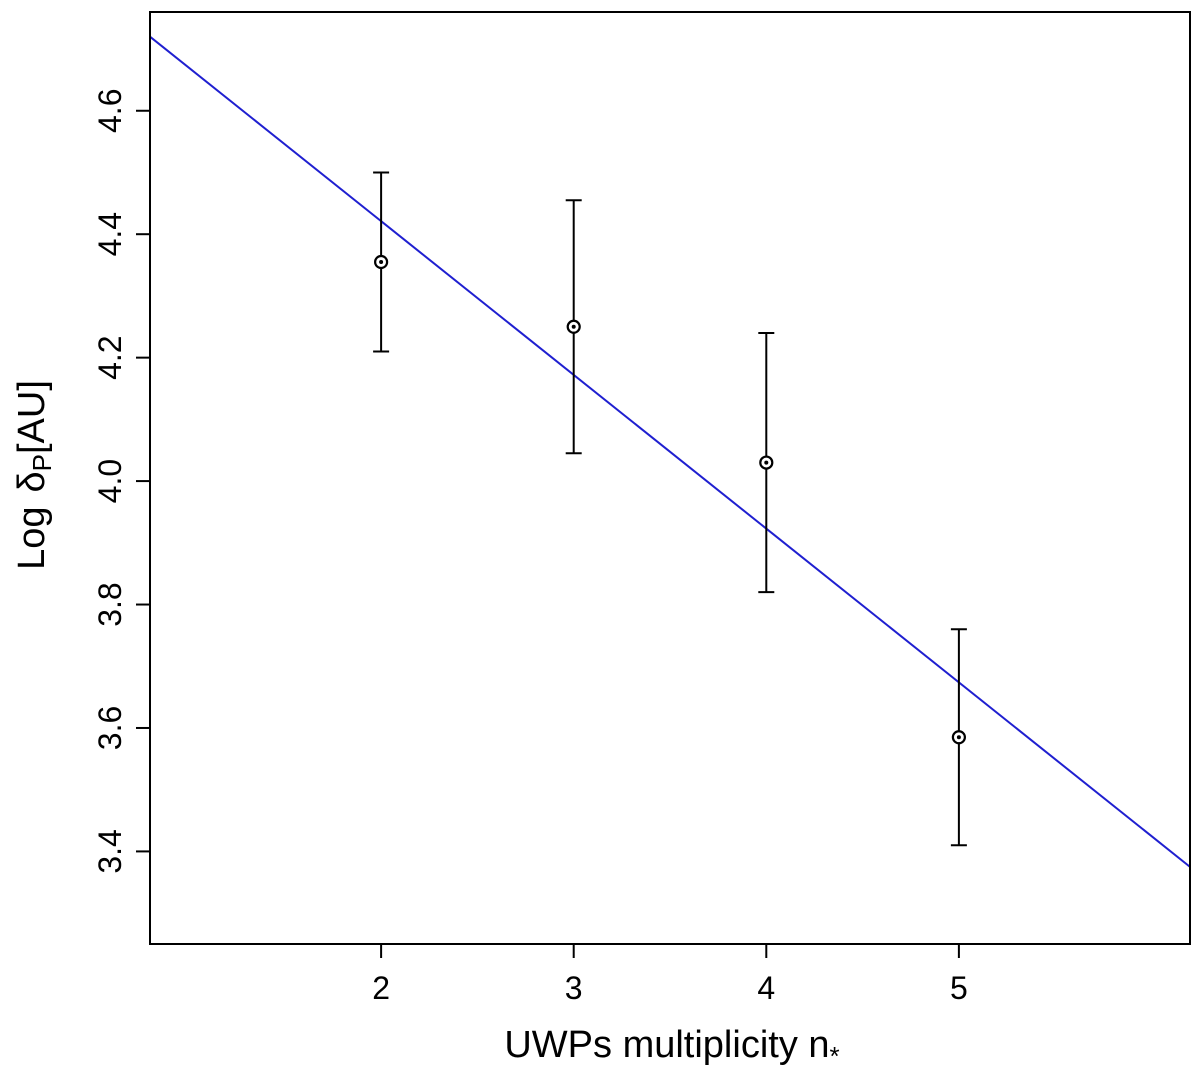 Image resolution: width=1200 pixels, height=1077 pixels. Describe the element at coordinates (110, 728) in the screenshot. I see `y-tick-label: 3.6` at that location.